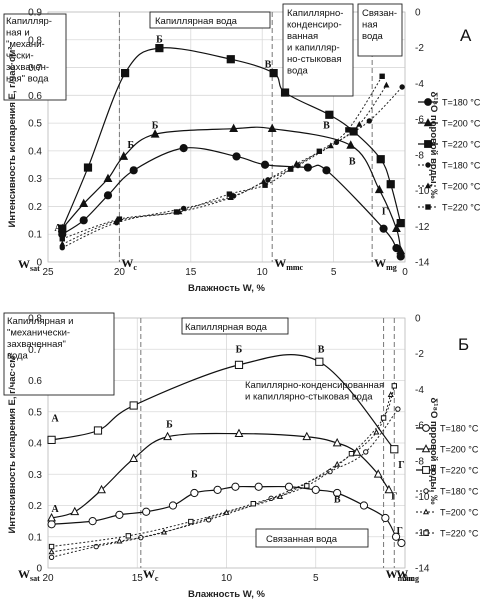  I want to click on region-label: захваченная", so click(36, 344).